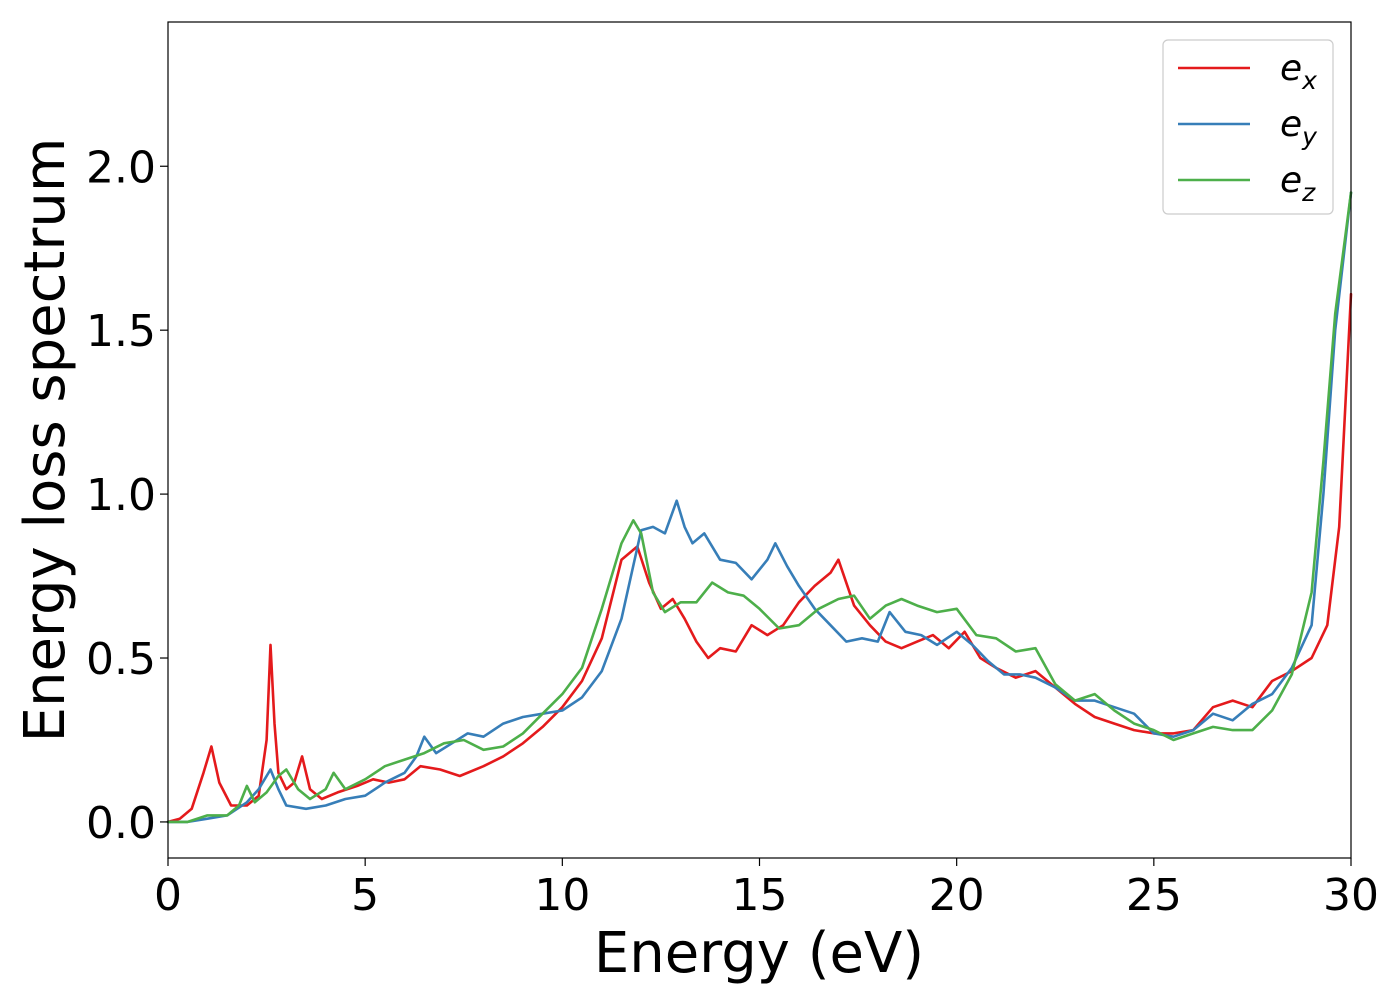  I want to click on x-tick-label: 25, so click(1154, 895).